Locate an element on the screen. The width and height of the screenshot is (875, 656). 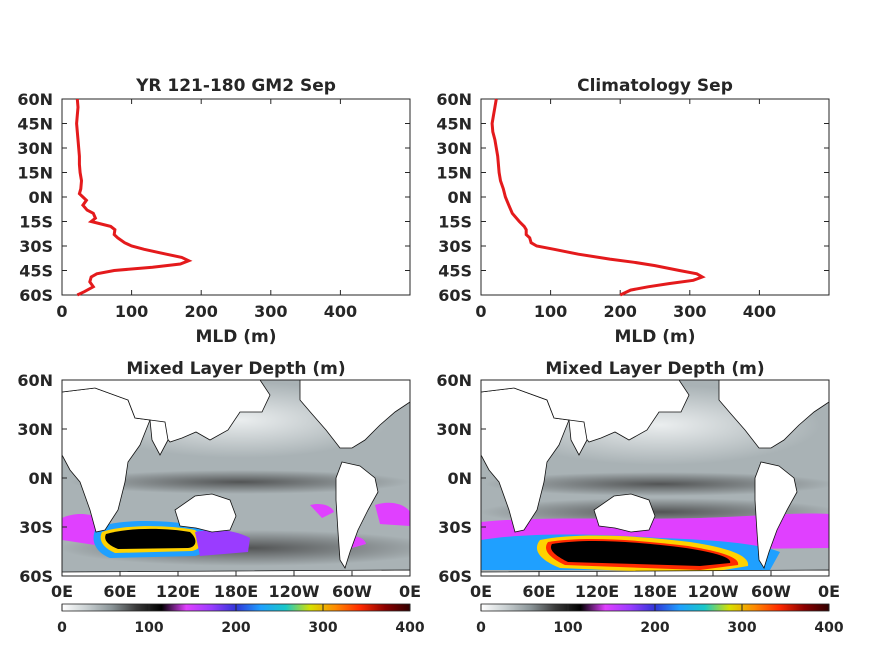
panel-title: YR 121-180 GM2 Sep is located at coordinates (235, 86).